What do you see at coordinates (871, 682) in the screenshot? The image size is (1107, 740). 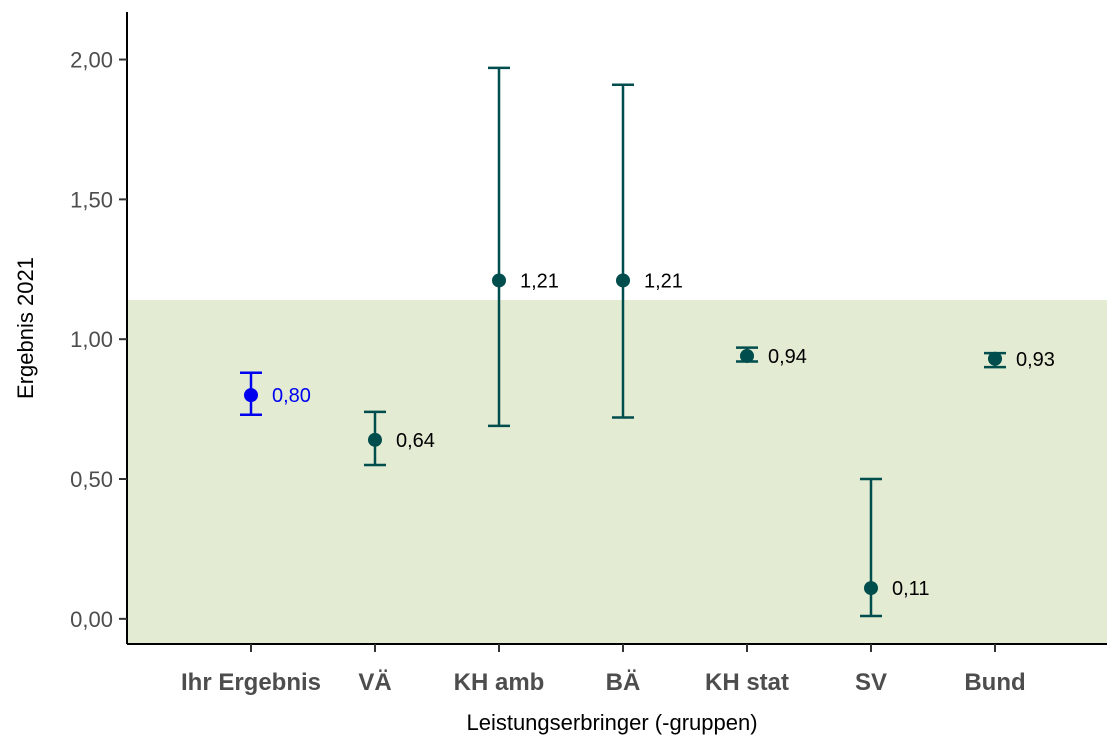 I see `x-tick-label: SV` at bounding box center [871, 682].